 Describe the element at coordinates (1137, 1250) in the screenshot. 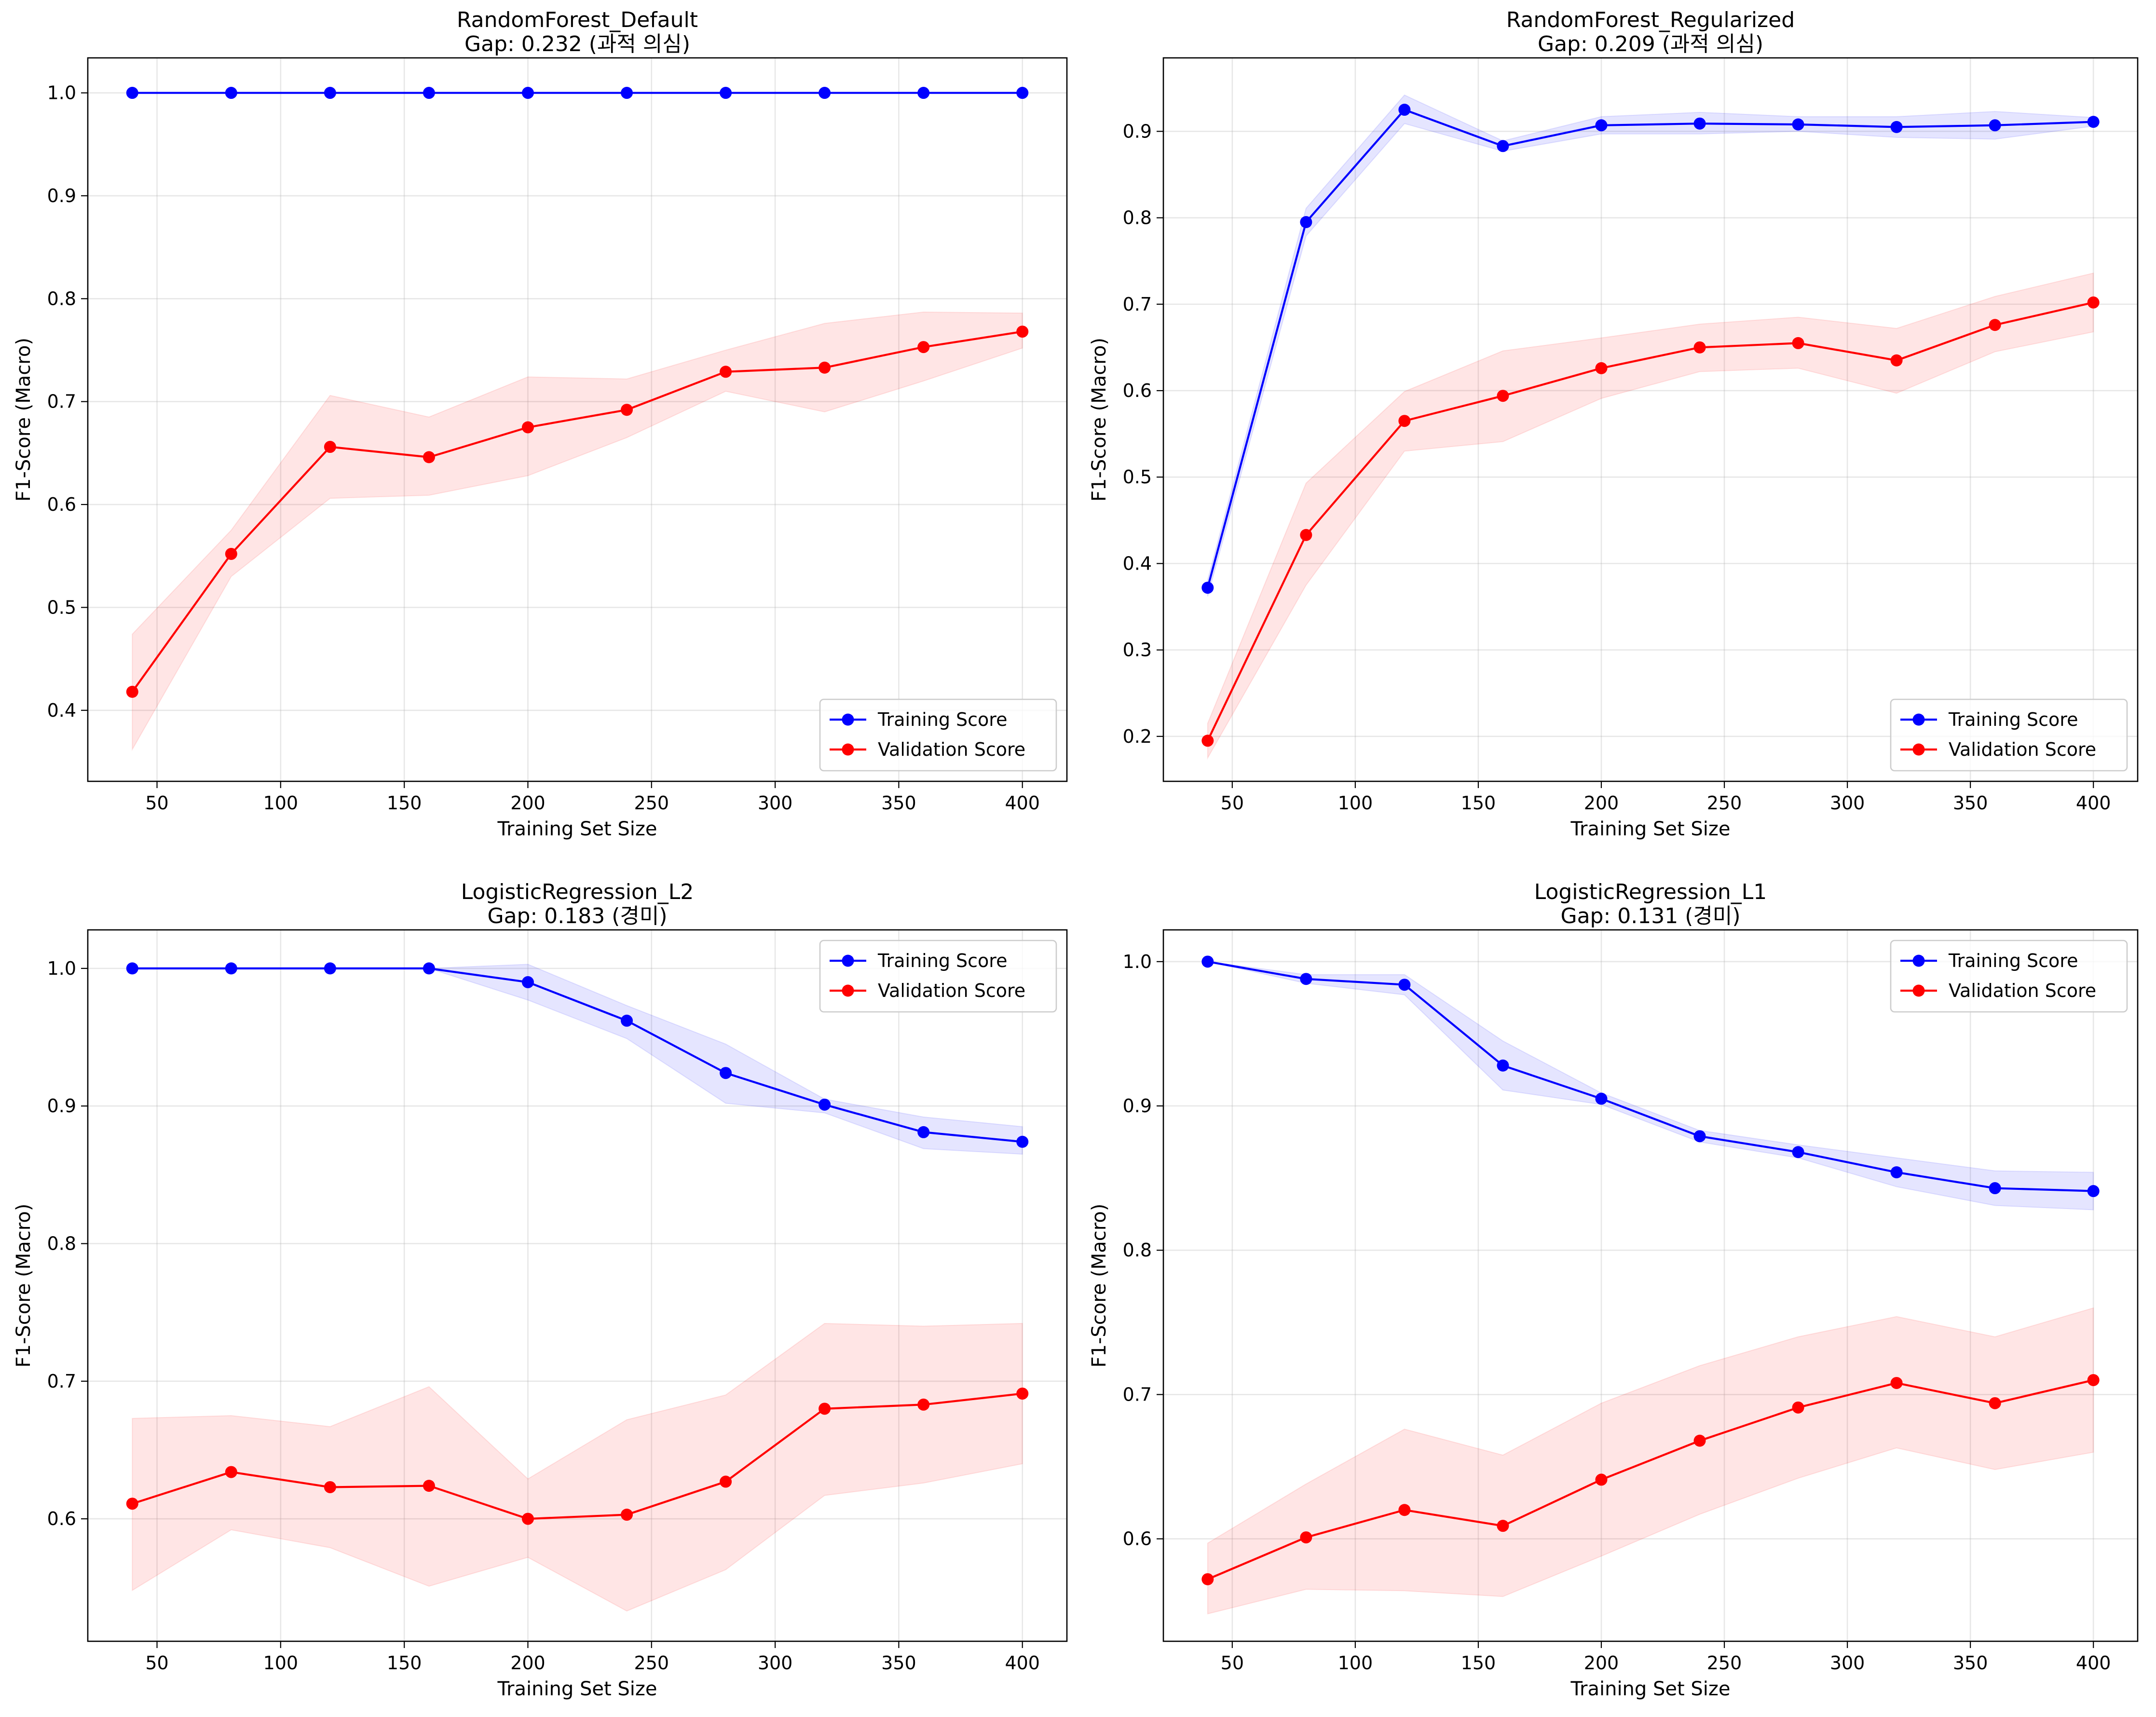

I see `y-tick-label: 0.8` at that location.